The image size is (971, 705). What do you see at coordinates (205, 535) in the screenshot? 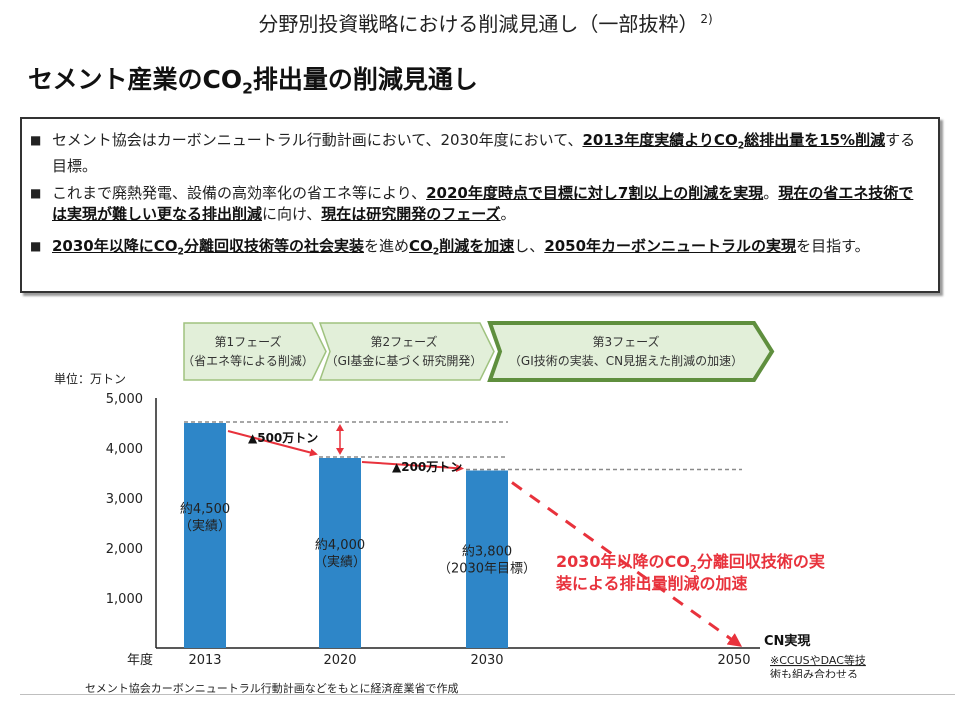
I see `bar-2013` at bounding box center [205, 535].